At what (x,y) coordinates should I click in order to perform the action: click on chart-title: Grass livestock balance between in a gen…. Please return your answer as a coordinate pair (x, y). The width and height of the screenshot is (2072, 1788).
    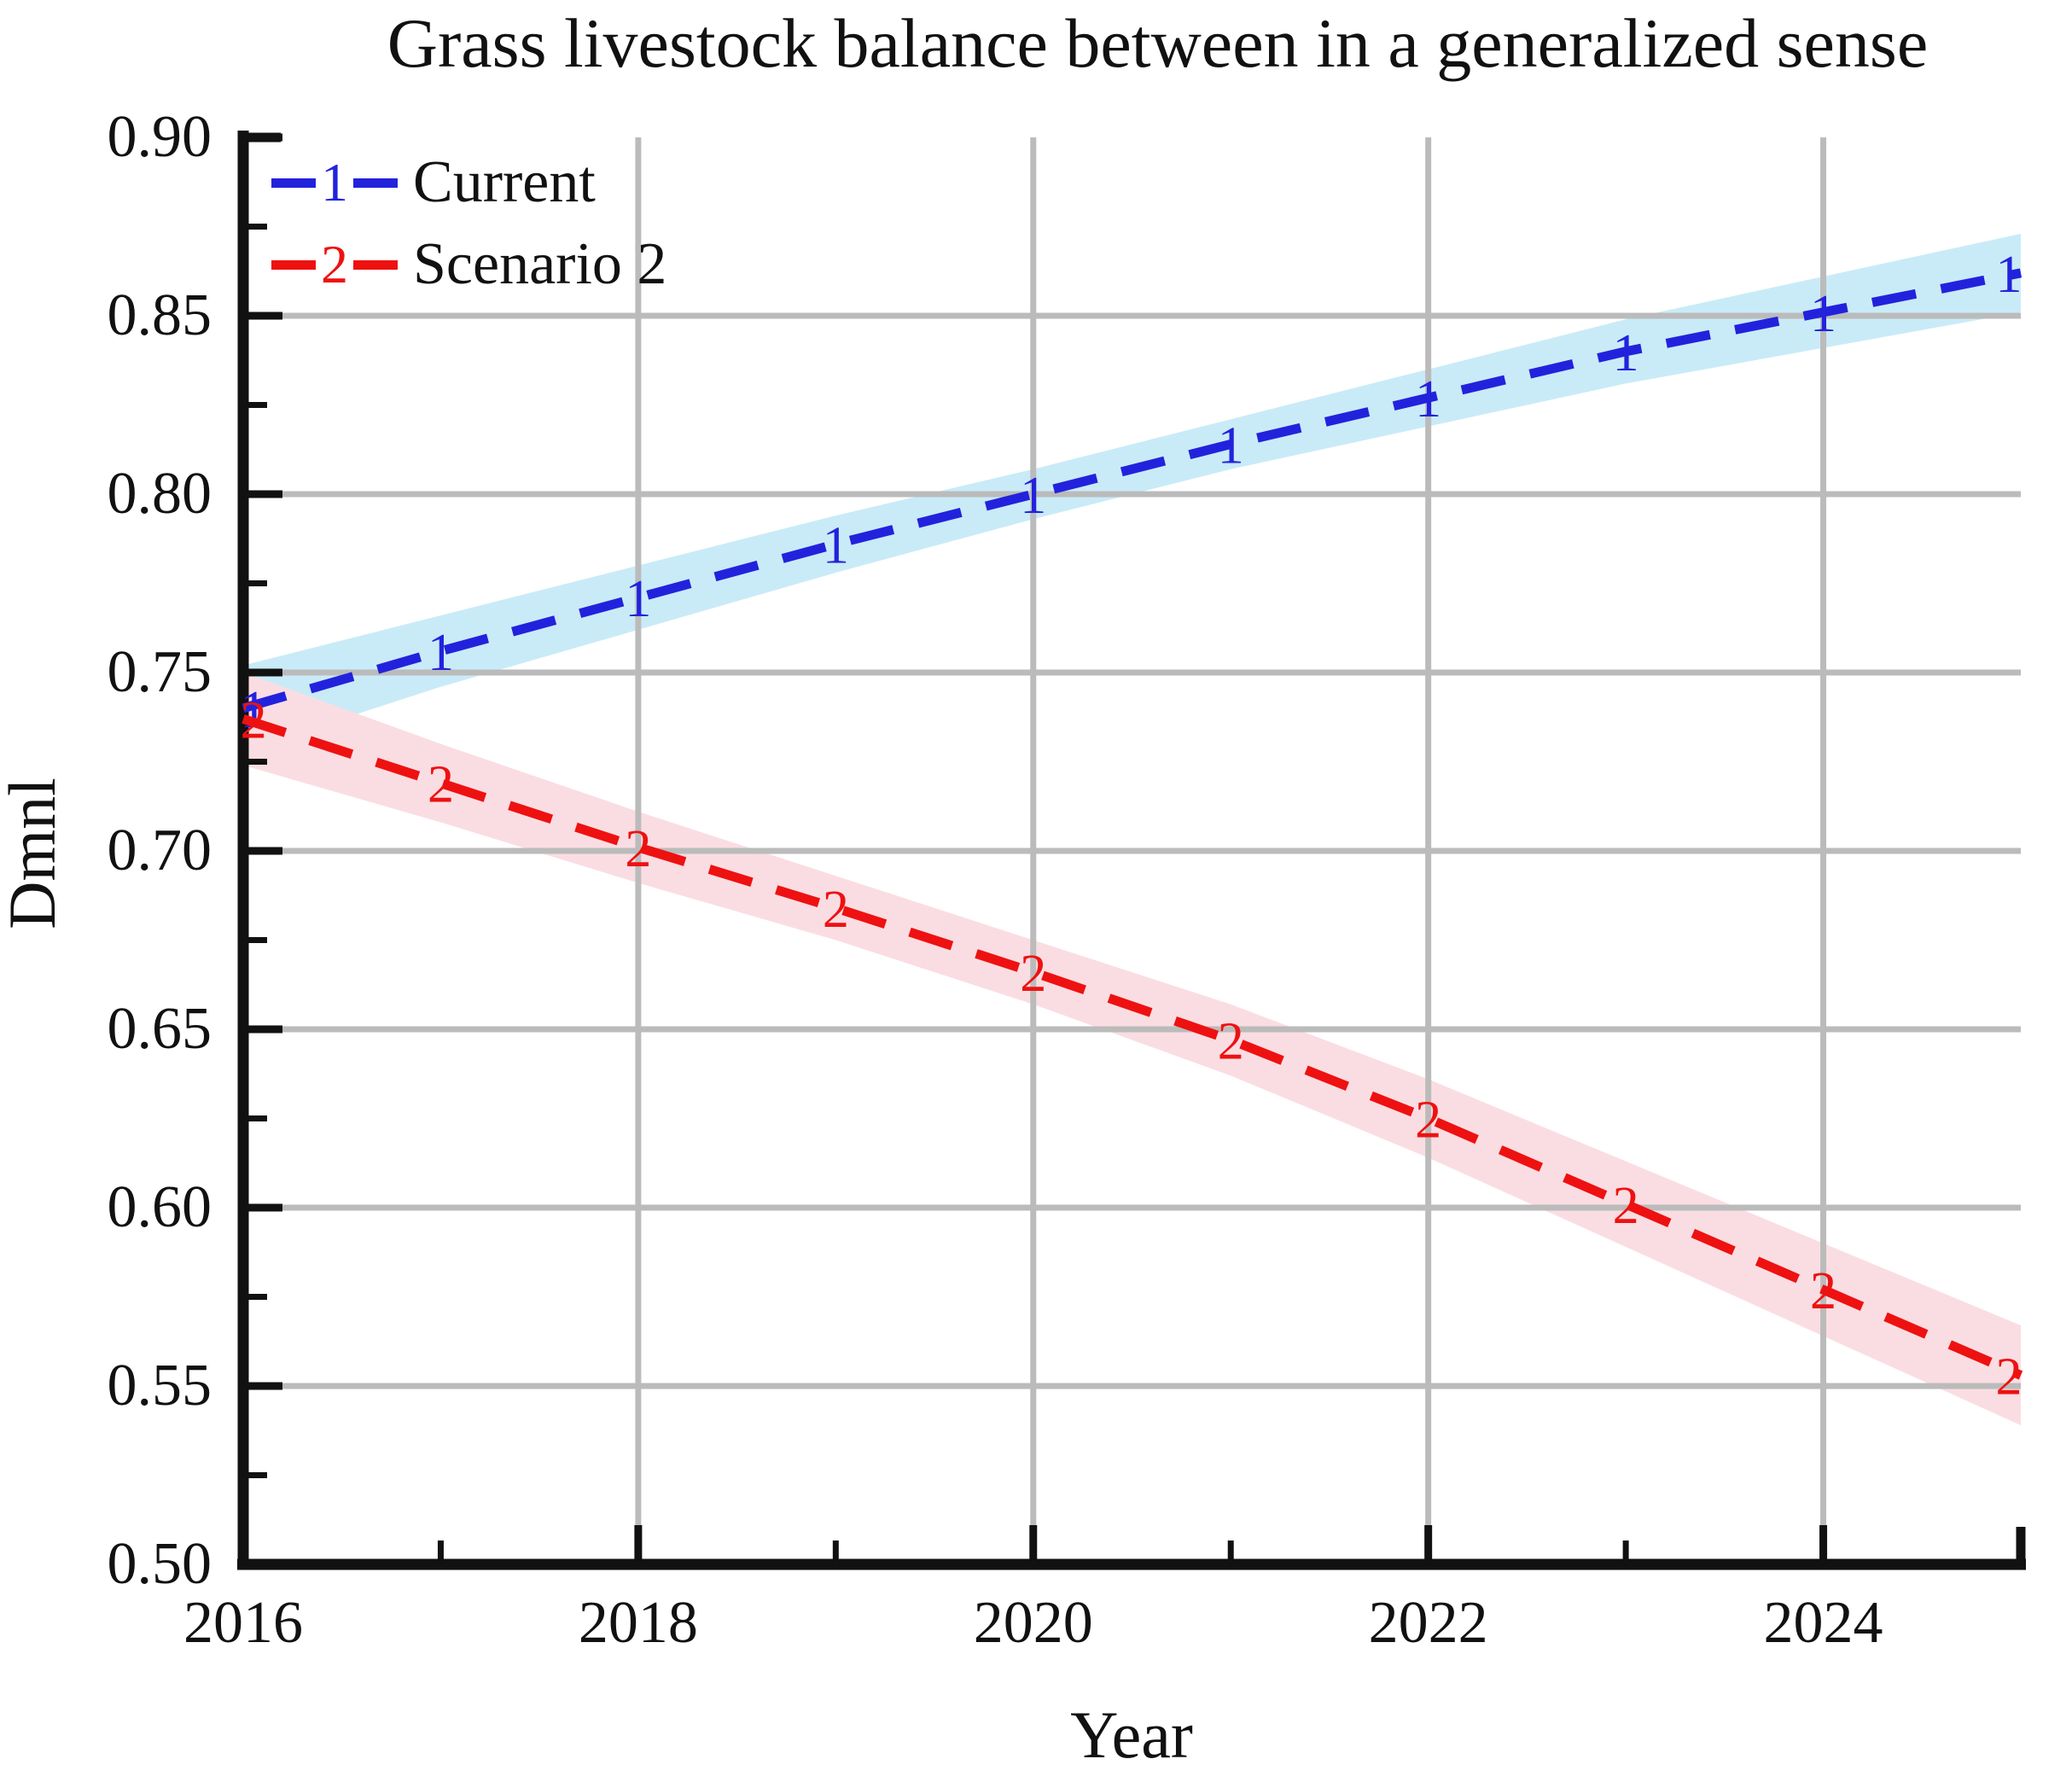
    Looking at the image, I should click on (1158, 43).